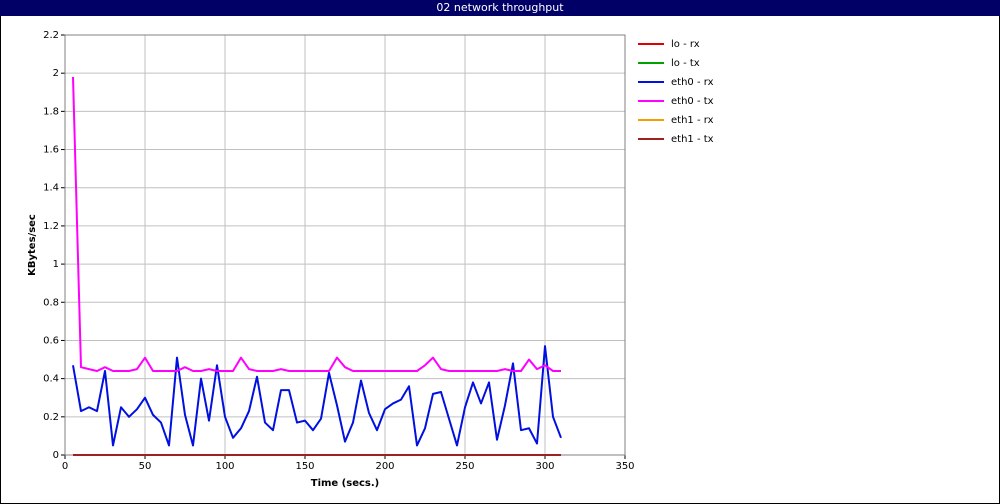 Image resolution: width=1000 pixels, height=504 pixels. Describe the element at coordinates (384, 466) in the screenshot. I see `x-tick-label: 200` at that location.